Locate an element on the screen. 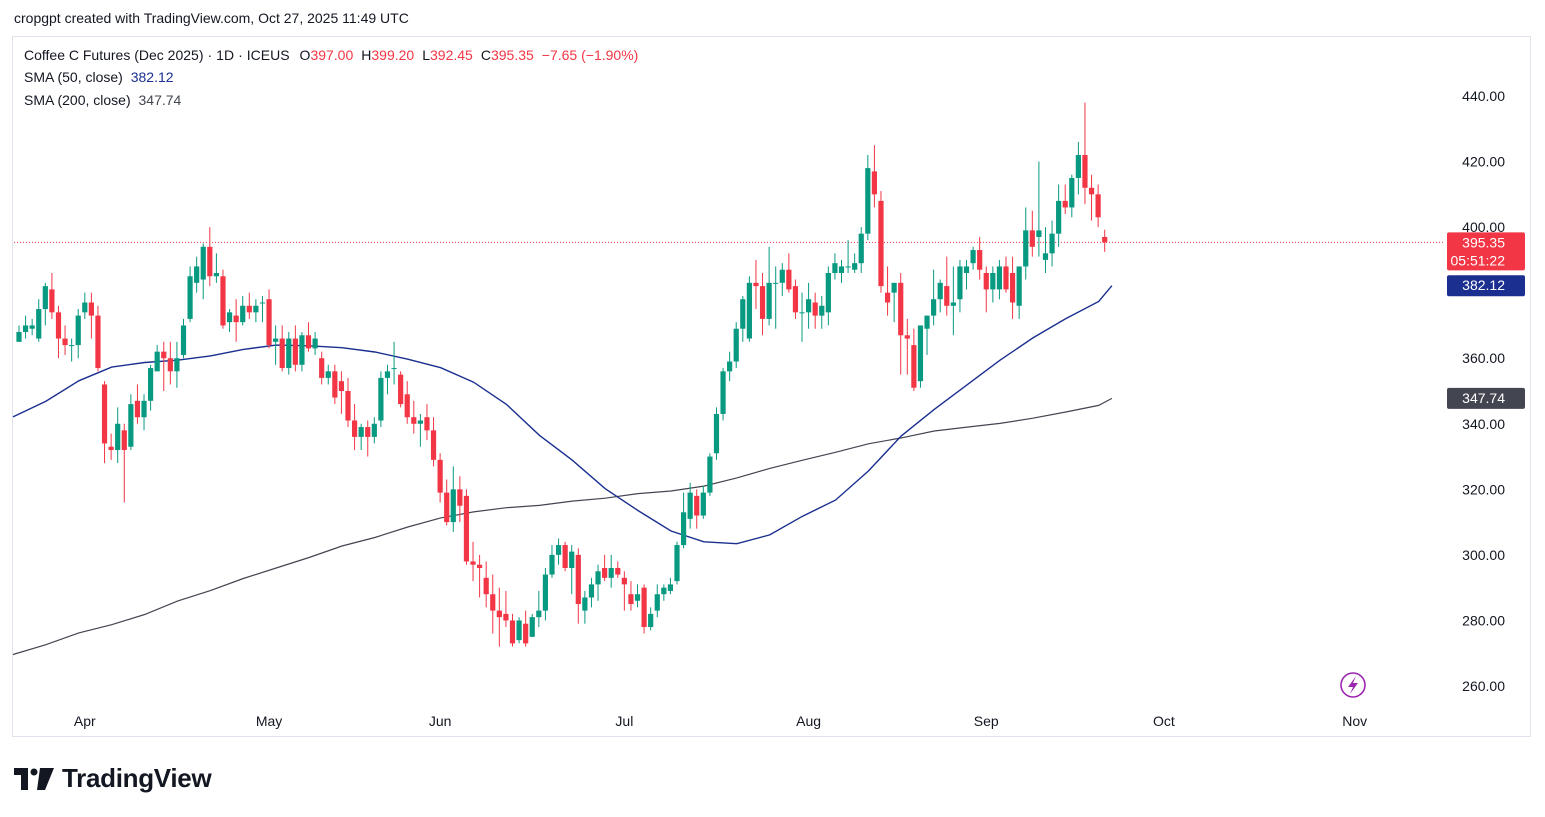 The height and width of the screenshot is (817, 1545). legend-sma50: SMA (50, close) 382.12 is located at coordinates (99, 77).